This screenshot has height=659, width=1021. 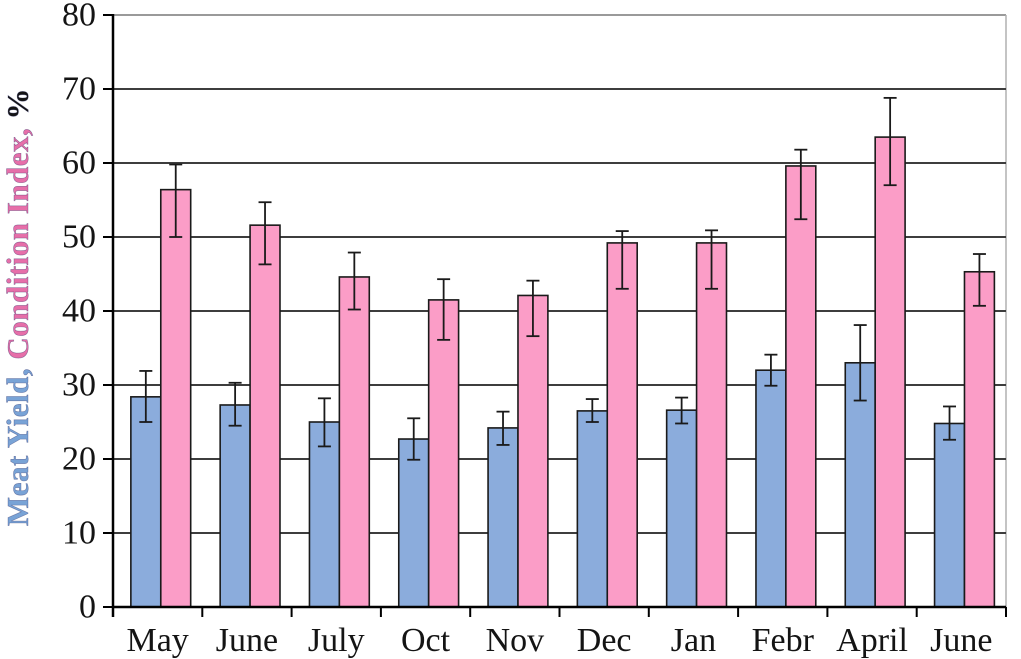 I want to click on y-axis-label-condition-index: Condition Index,, so click(x=17, y=247).